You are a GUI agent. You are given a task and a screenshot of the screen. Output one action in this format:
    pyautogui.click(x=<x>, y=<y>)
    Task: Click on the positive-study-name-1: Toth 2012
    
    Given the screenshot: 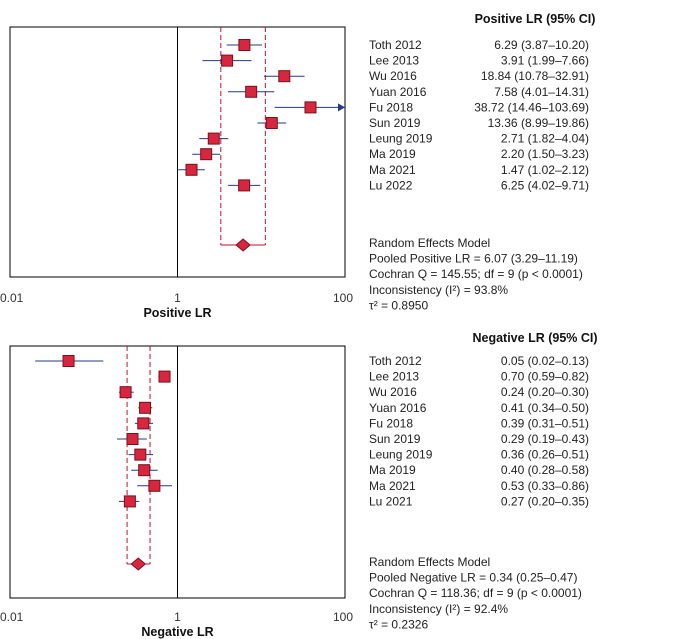 What is the action you would take?
    pyautogui.click(x=395, y=45)
    